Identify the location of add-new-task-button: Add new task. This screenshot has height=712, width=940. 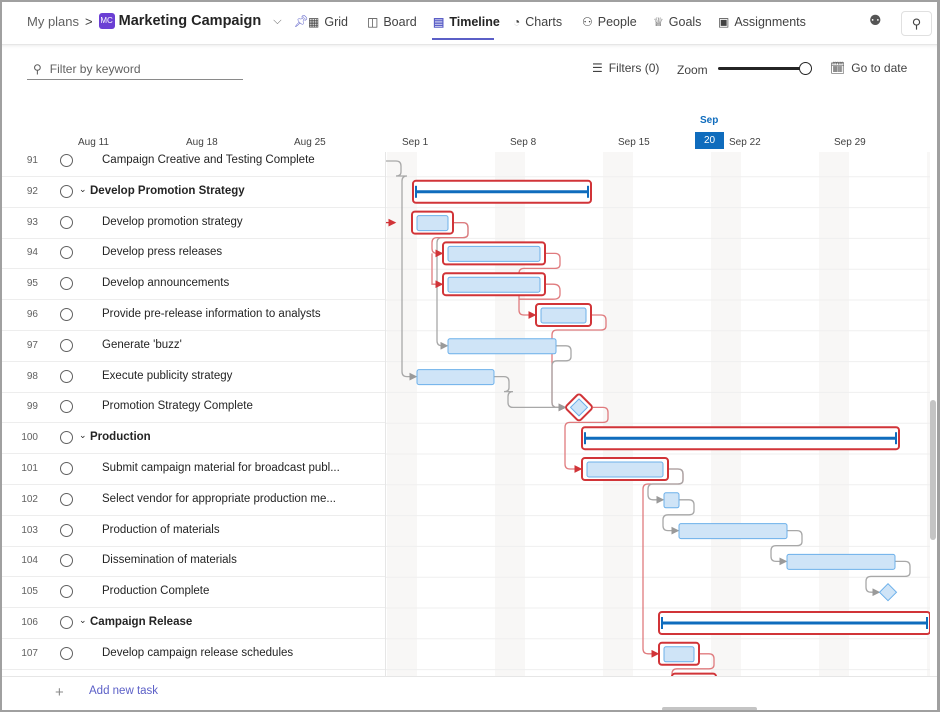
(124, 691).